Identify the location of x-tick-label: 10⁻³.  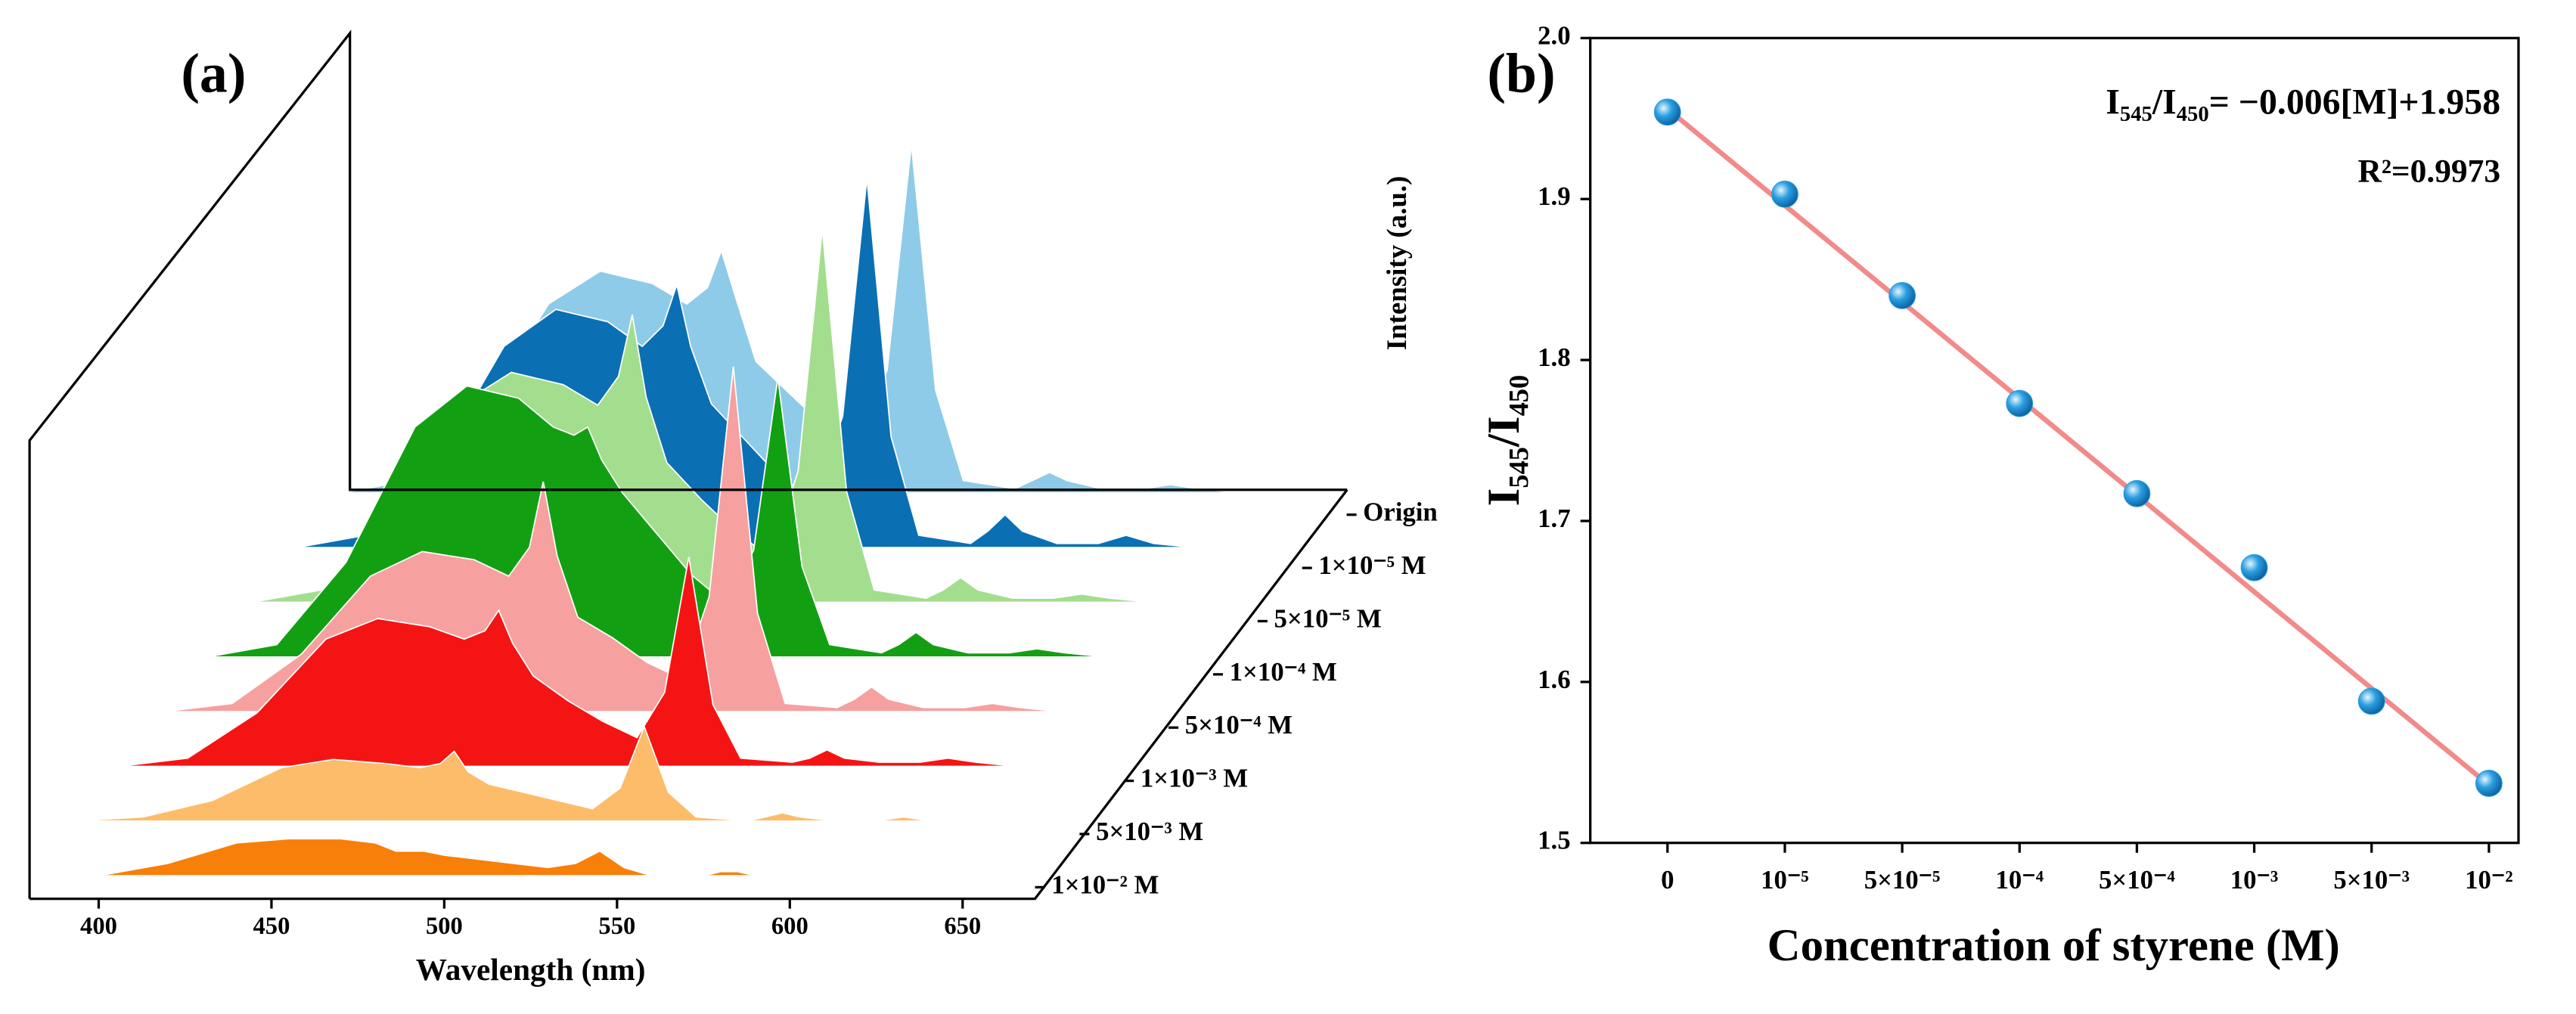
(2254, 880).